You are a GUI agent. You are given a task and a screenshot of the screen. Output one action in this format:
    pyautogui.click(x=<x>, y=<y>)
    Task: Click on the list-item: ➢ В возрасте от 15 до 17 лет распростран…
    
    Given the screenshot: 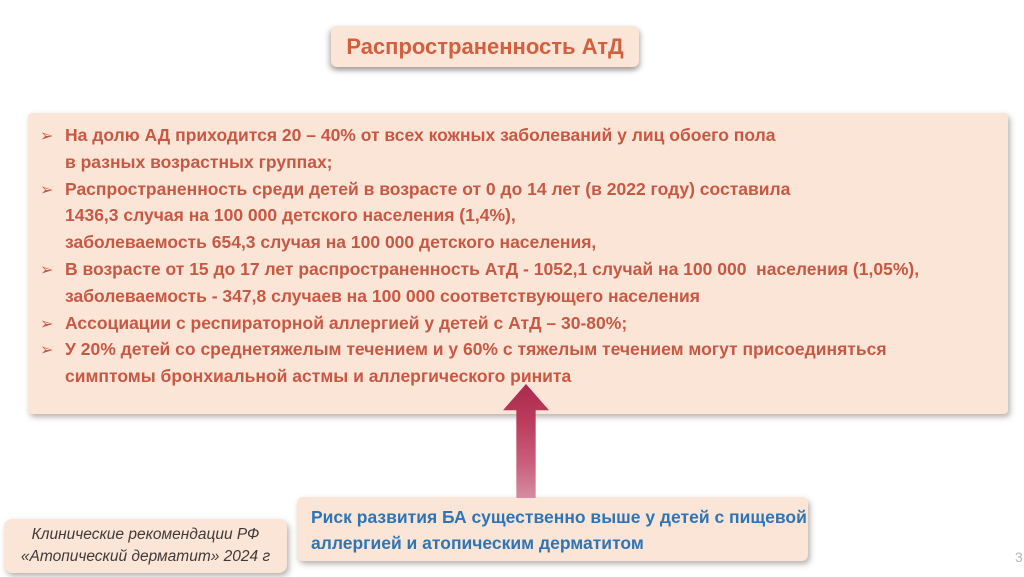 What is the action you would take?
    pyautogui.click(x=520, y=269)
    